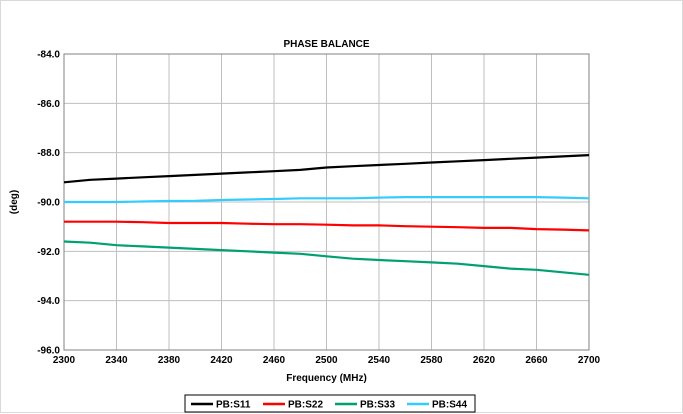 The width and height of the screenshot is (683, 414). I want to click on x-tick-label: 2340, so click(116, 360).